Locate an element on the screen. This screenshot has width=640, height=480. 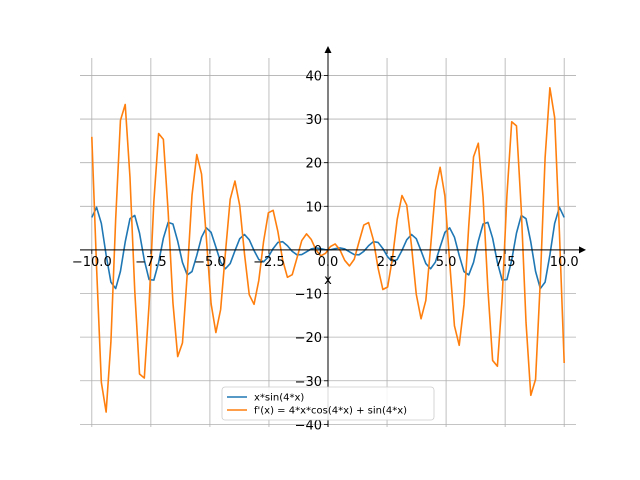
y-tick-label: 10 is located at coordinates (313, 207).